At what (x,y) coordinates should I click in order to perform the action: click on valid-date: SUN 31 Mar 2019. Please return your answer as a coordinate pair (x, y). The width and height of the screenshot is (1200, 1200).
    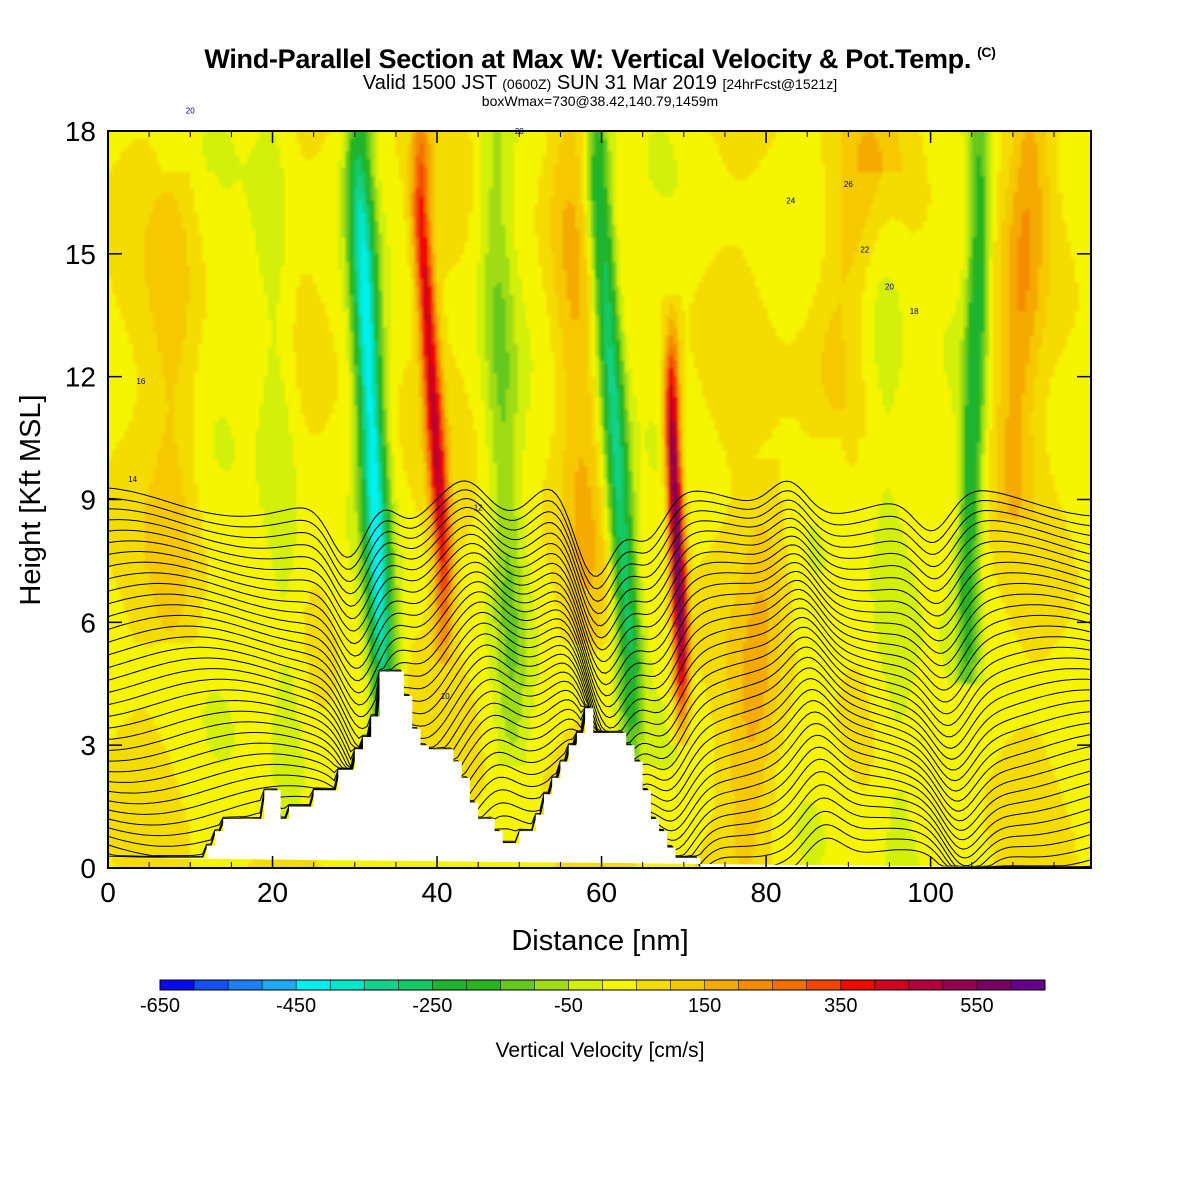
    Looking at the image, I should click on (636, 83).